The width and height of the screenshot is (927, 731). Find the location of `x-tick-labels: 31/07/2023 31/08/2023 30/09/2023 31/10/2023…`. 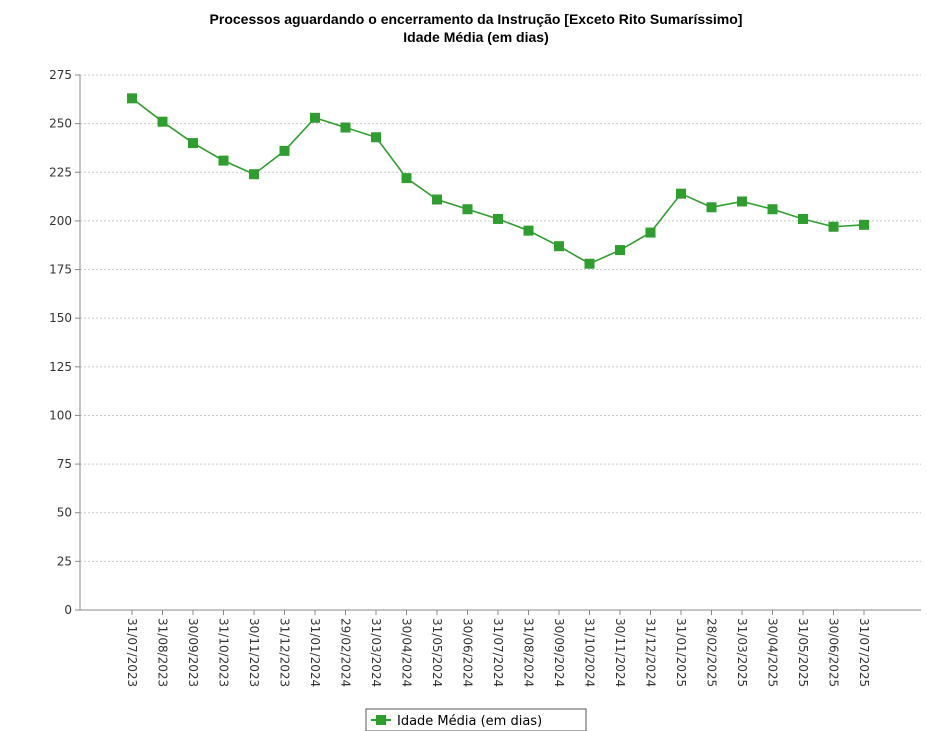

x-tick-labels: 31/07/2023 31/08/2023 30/09/2023 31/10/2023… is located at coordinates (498, 648).